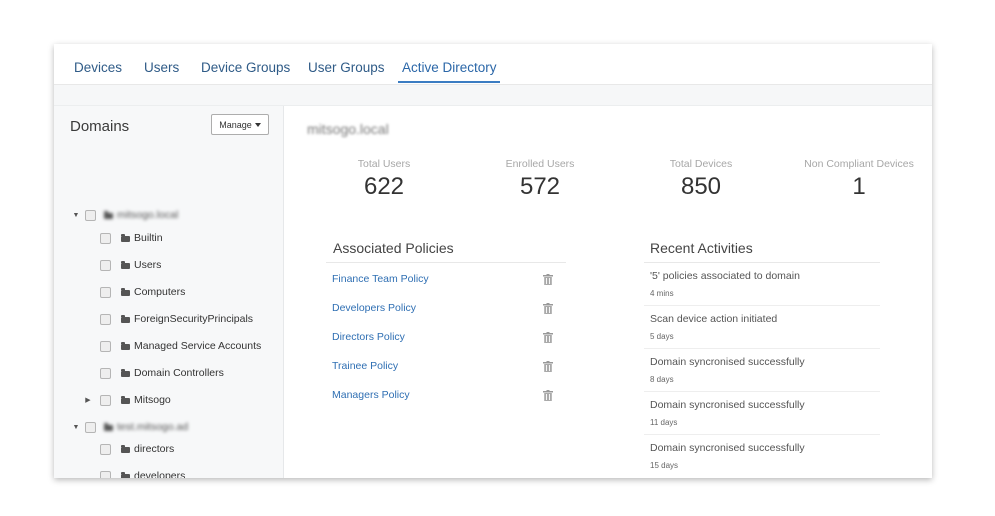  What do you see at coordinates (380, 279) in the screenshot?
I see `policy-link: Finance Team Policy` at bounding box center [380, 279].